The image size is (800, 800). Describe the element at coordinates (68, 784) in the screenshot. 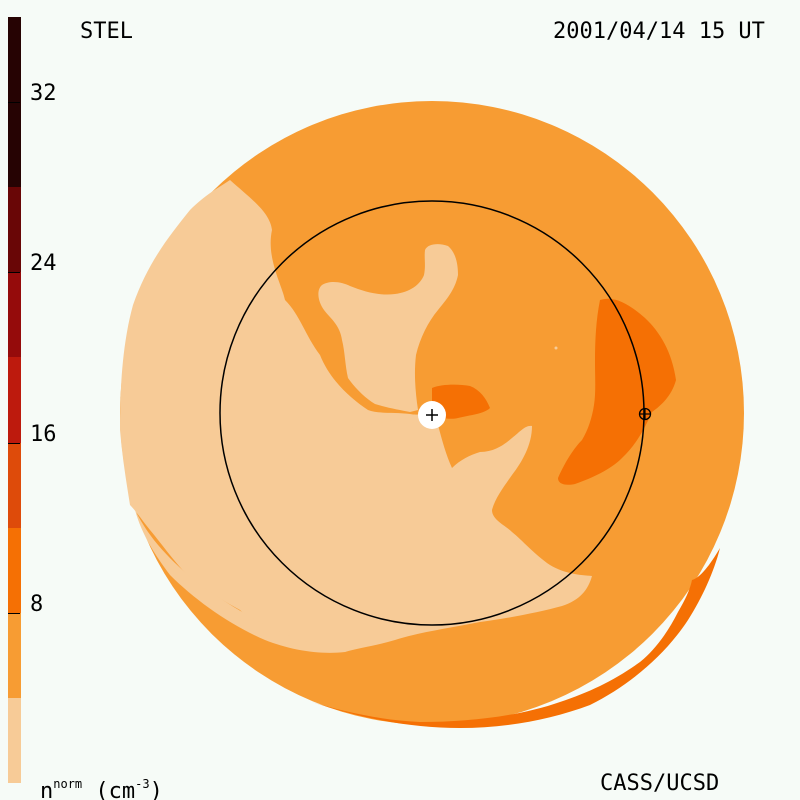

I see `units-sup: norm` at that location.